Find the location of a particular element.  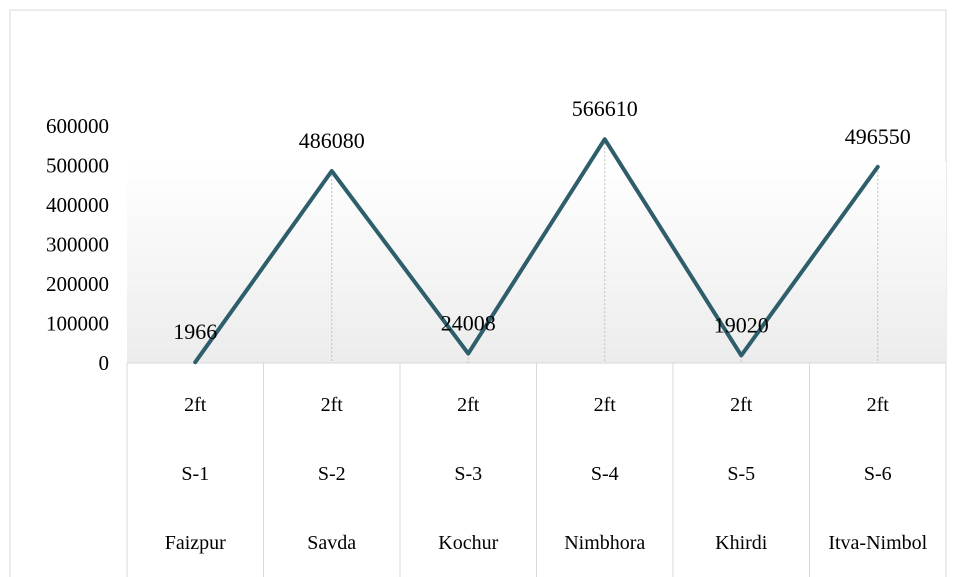

category-label: Nimbhora is located at coordinates (604, 543).